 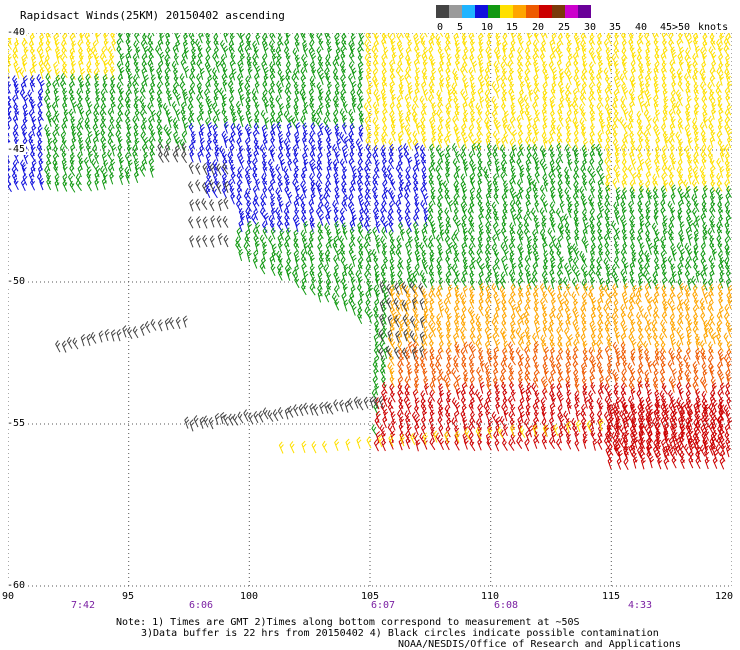 What do you see at coordinates (533, 11) in the screenshot?
I see `legend-swatch` at bounding box center [533, 11].